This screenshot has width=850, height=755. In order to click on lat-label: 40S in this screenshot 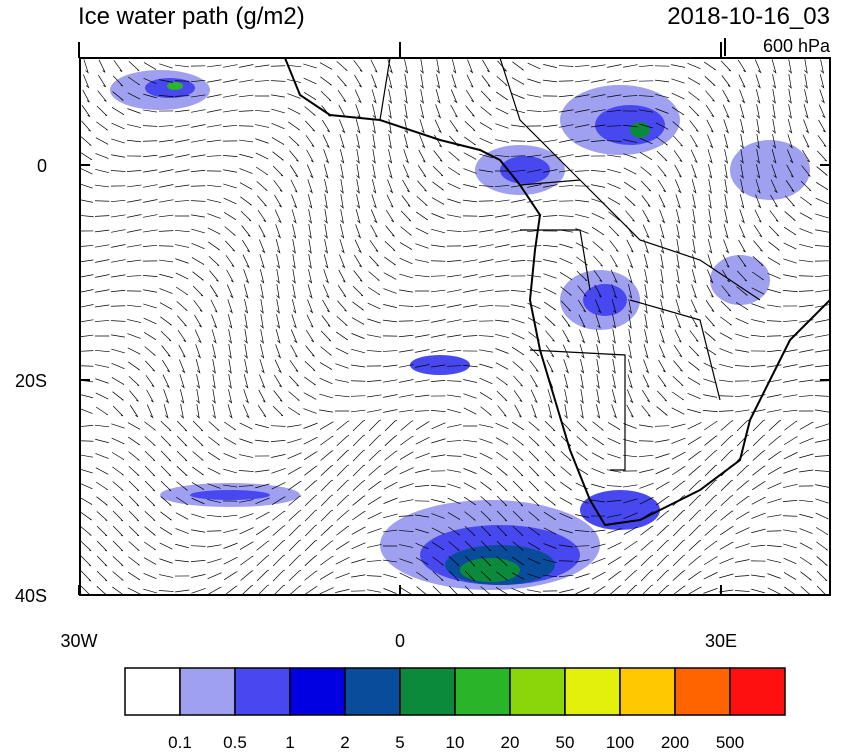, I will do `click(31, 596)`.